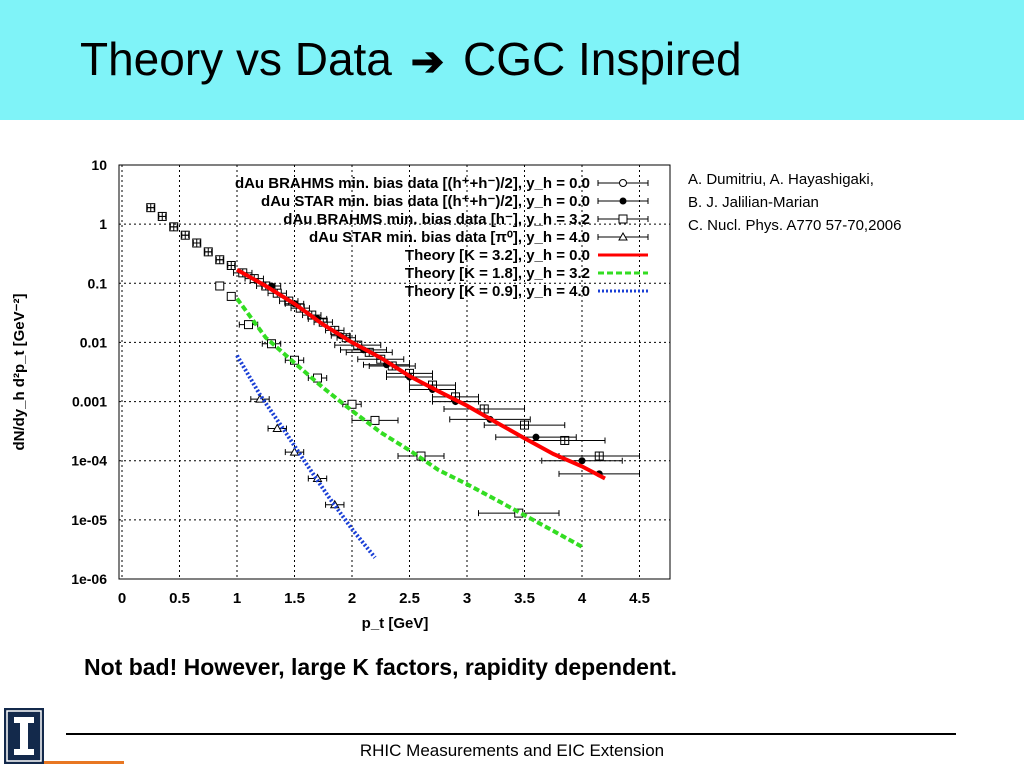 This screenshot has width=1024, height=768. I want to click on x-tick-label: 4, so click(582, 598).